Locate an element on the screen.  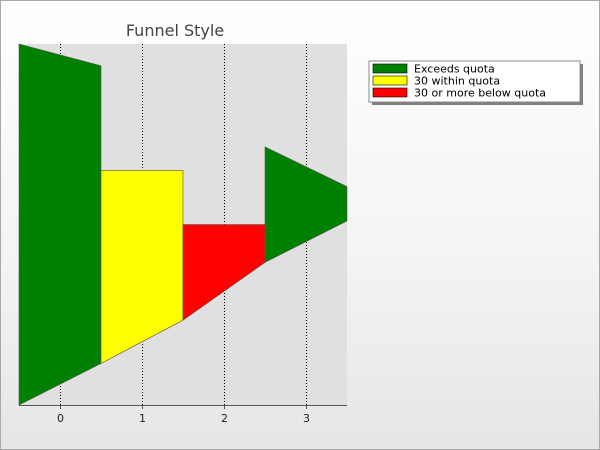
legend-label-1: 30 within quota is located at coordinates (457, 81).